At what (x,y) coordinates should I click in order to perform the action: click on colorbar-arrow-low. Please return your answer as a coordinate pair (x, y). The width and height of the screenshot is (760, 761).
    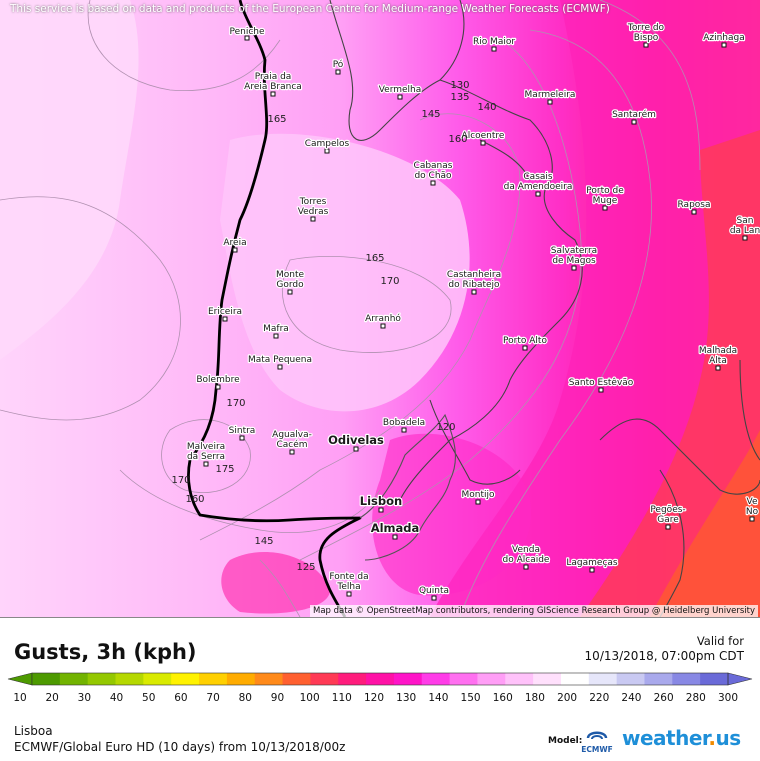
    Looking at the image, I should click on (20, 679).